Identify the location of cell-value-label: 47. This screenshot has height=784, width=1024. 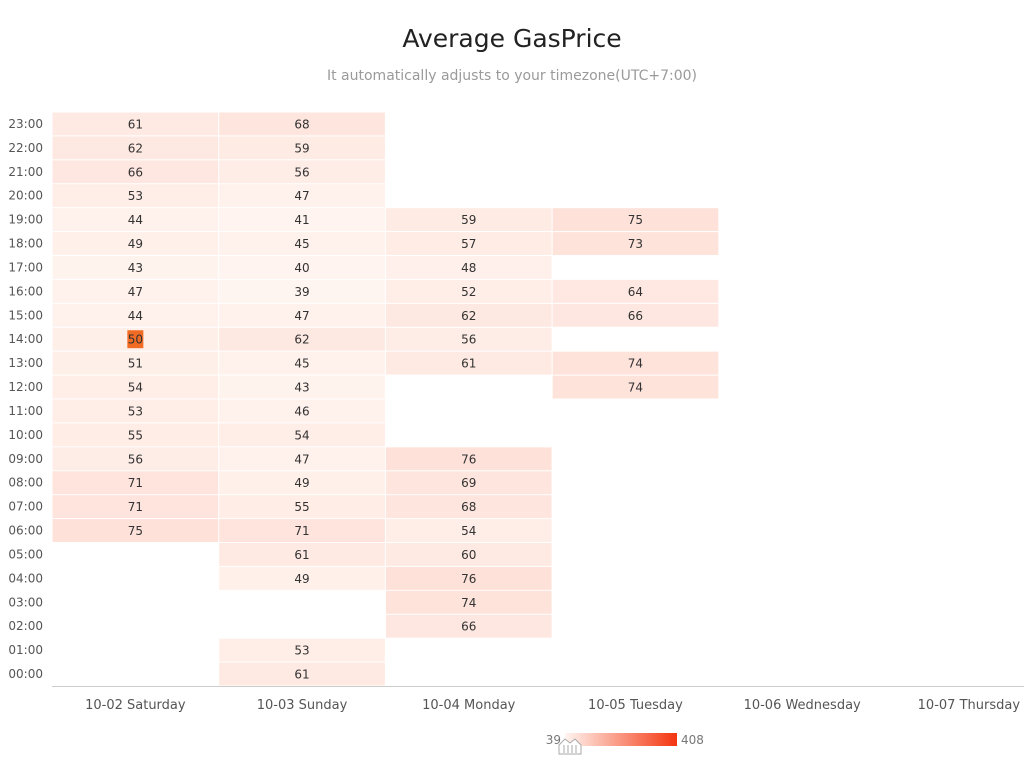
(301, 316).